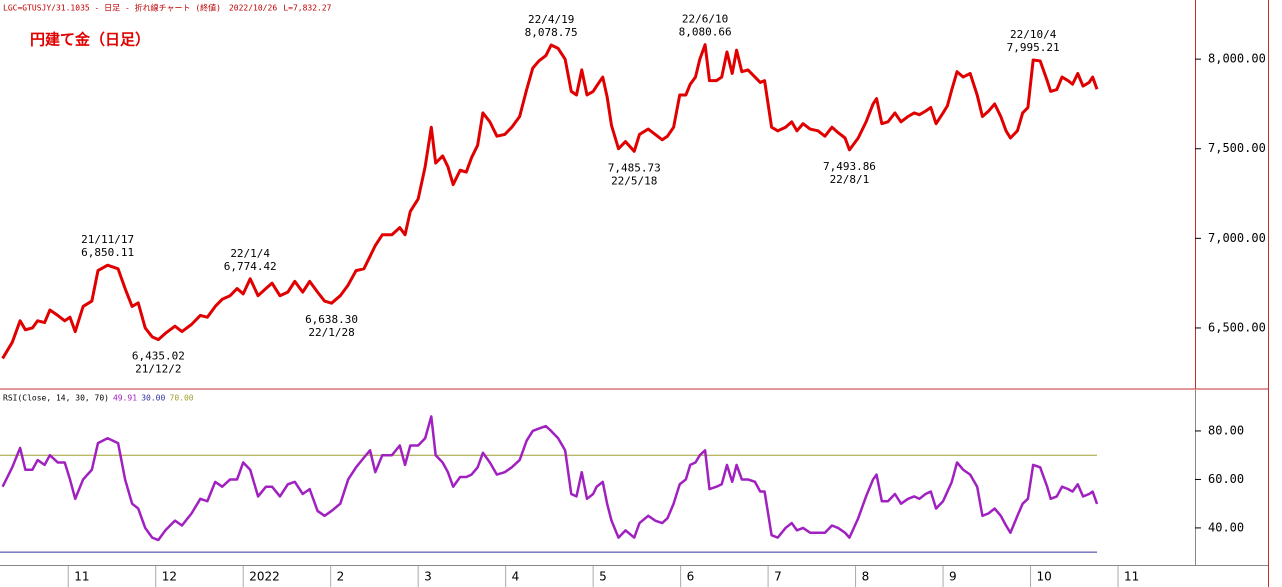 The width and height of the screenshot is (1282, 587). I want to click on annotation-date: 22/1/4, so click(250, 253).